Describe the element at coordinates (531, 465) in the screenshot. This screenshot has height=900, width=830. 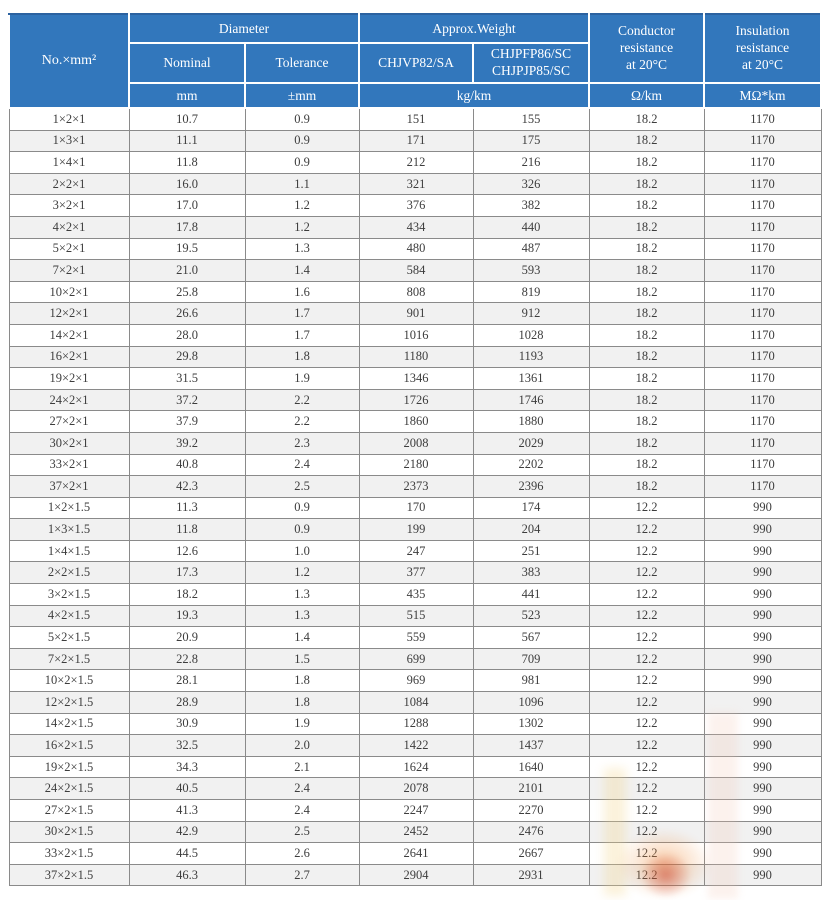
I see `table-cell: 2202` at that location.